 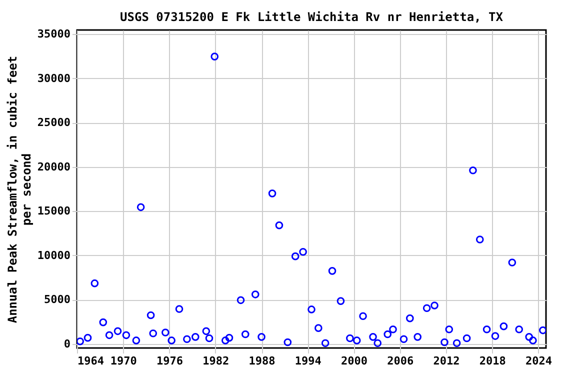 I want to click on y-tick-label: 25000, so click(x=53, y=123).